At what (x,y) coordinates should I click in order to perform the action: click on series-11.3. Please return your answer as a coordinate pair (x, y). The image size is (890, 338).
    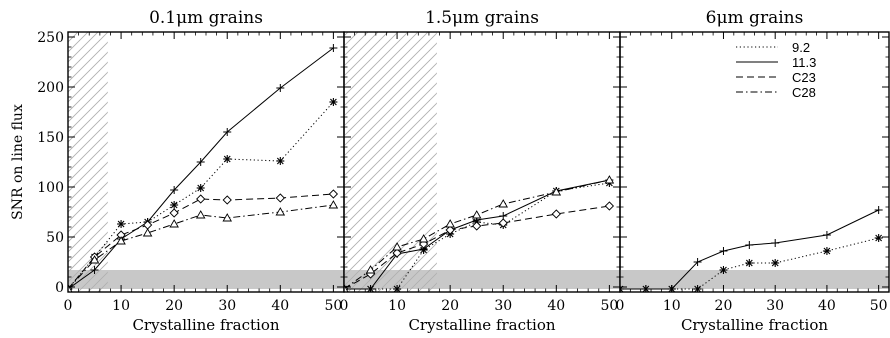
    Looking at the image, I should click on (751, 249).